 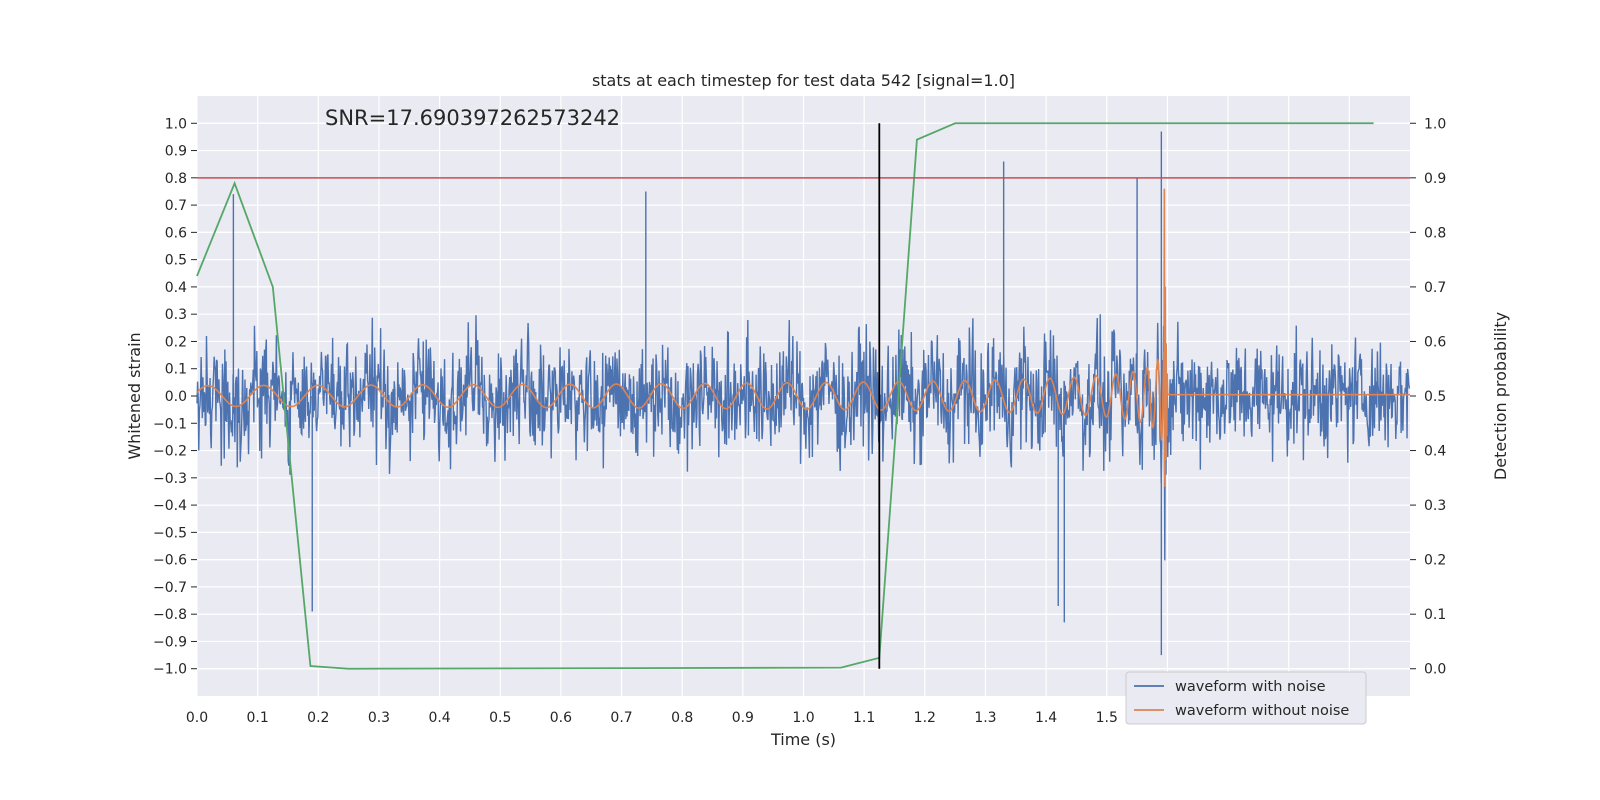 I want to click on y2-tick-label: 0.4, so click(x=1435, y=452).